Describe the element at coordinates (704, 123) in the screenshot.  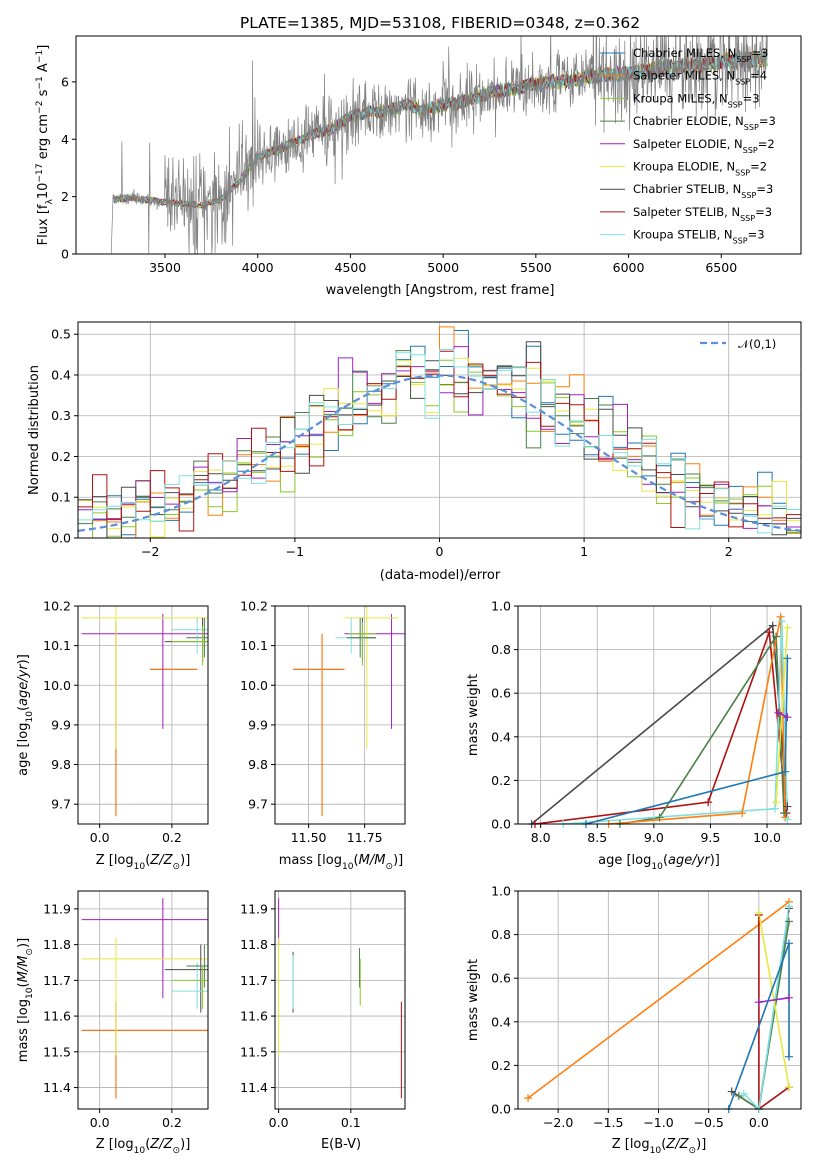
I see `legend-entry: Chabrier ELODIE, NSSP=3` at that location.